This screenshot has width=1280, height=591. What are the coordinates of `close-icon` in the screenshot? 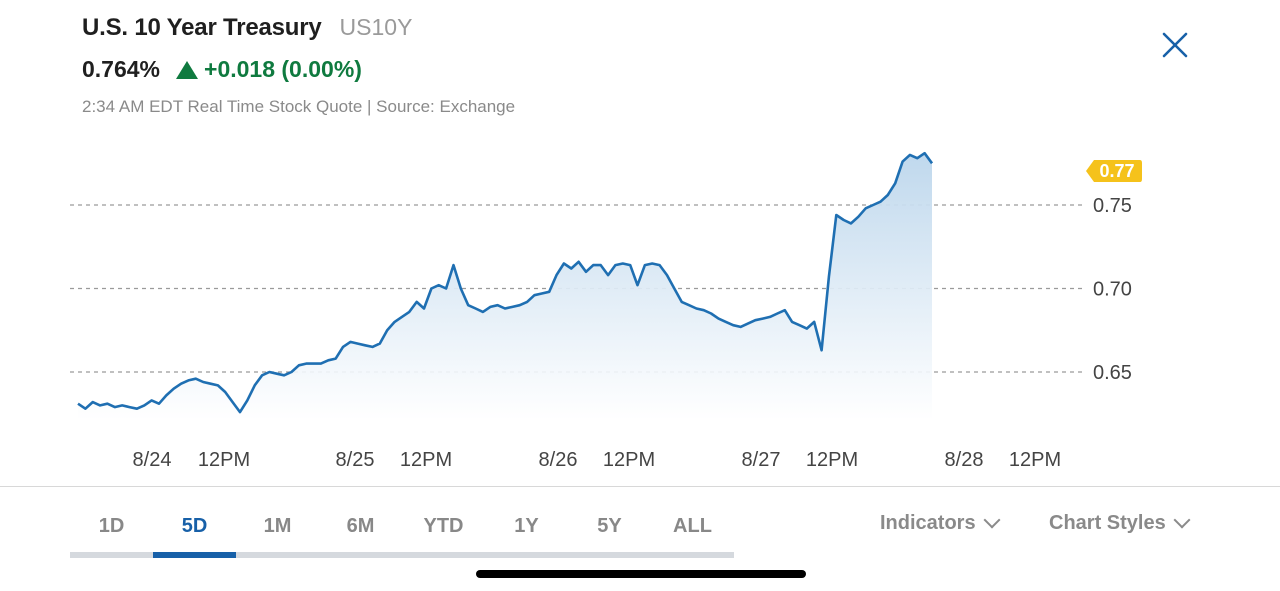 It's located at (1175, 45).